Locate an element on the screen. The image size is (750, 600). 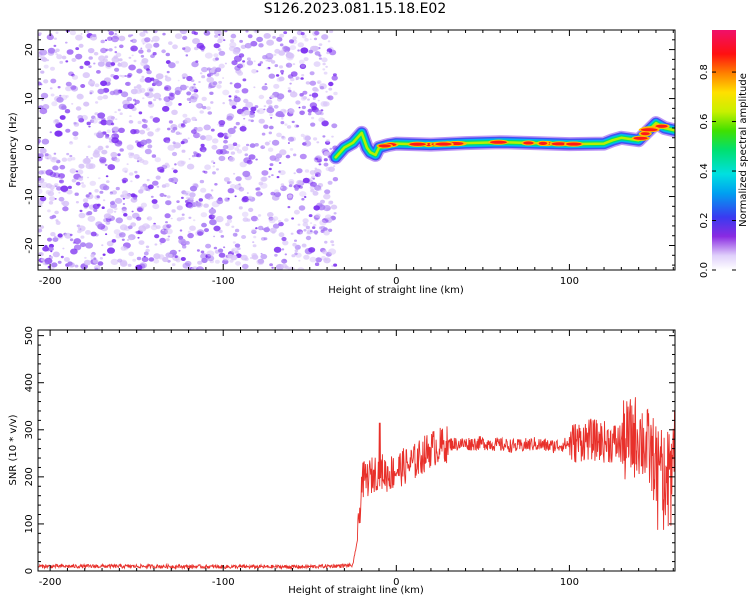
colorbar-tick-label: 0.2 is located at coordinates (704, 221).